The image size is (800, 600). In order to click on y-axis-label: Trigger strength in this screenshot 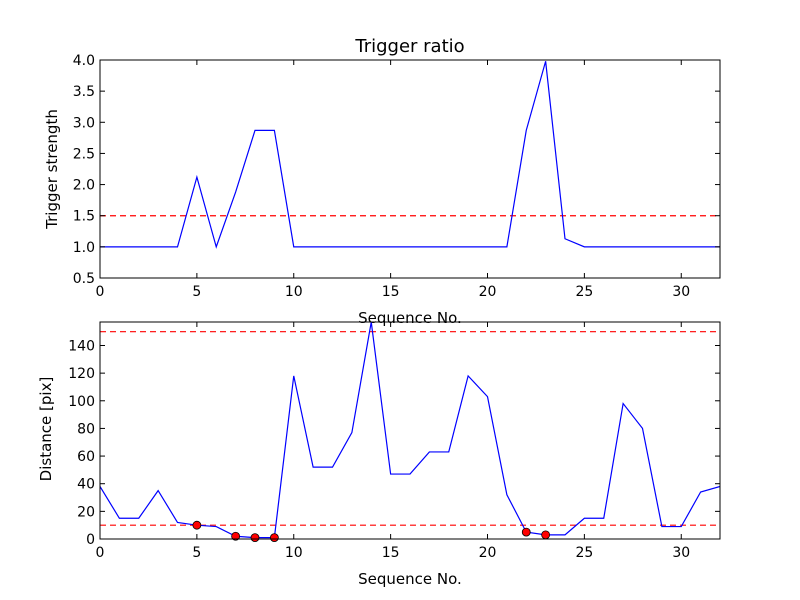, I will do `click(52, 169)`.